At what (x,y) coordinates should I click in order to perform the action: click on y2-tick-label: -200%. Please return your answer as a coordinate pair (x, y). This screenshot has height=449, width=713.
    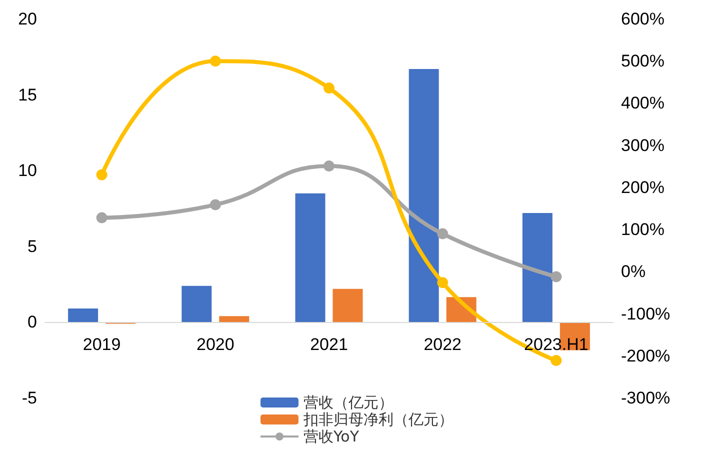
    Looking at the image, I should click on (645, 356).